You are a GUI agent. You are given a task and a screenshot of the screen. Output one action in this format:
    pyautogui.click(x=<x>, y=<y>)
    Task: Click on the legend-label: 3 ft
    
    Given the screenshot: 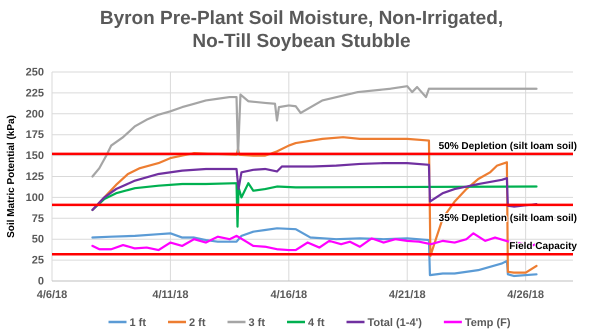 What is the action you would take?
    pyautogui.click(x=257, y=323)
    